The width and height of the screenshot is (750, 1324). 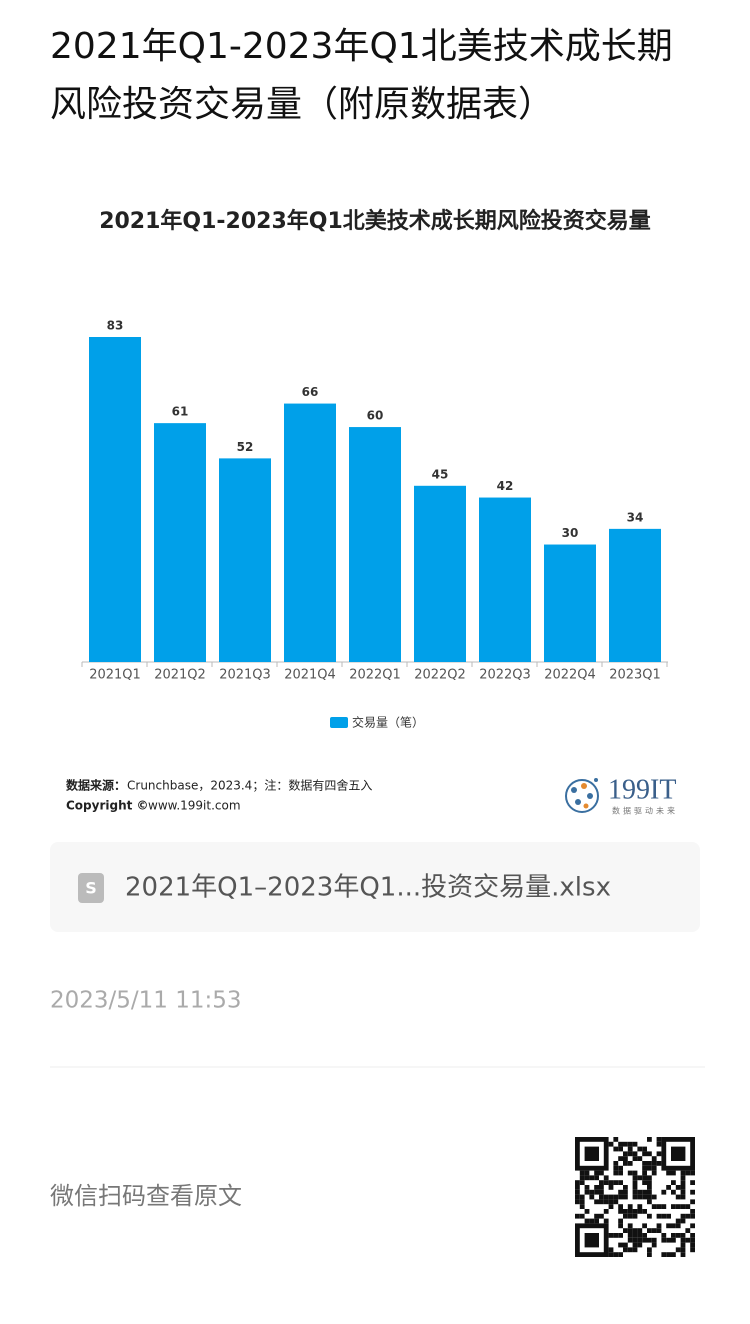 I want to click on source: Crunchbase，2023.4；注：数据有四舍五入, so click(x=249, y=785).